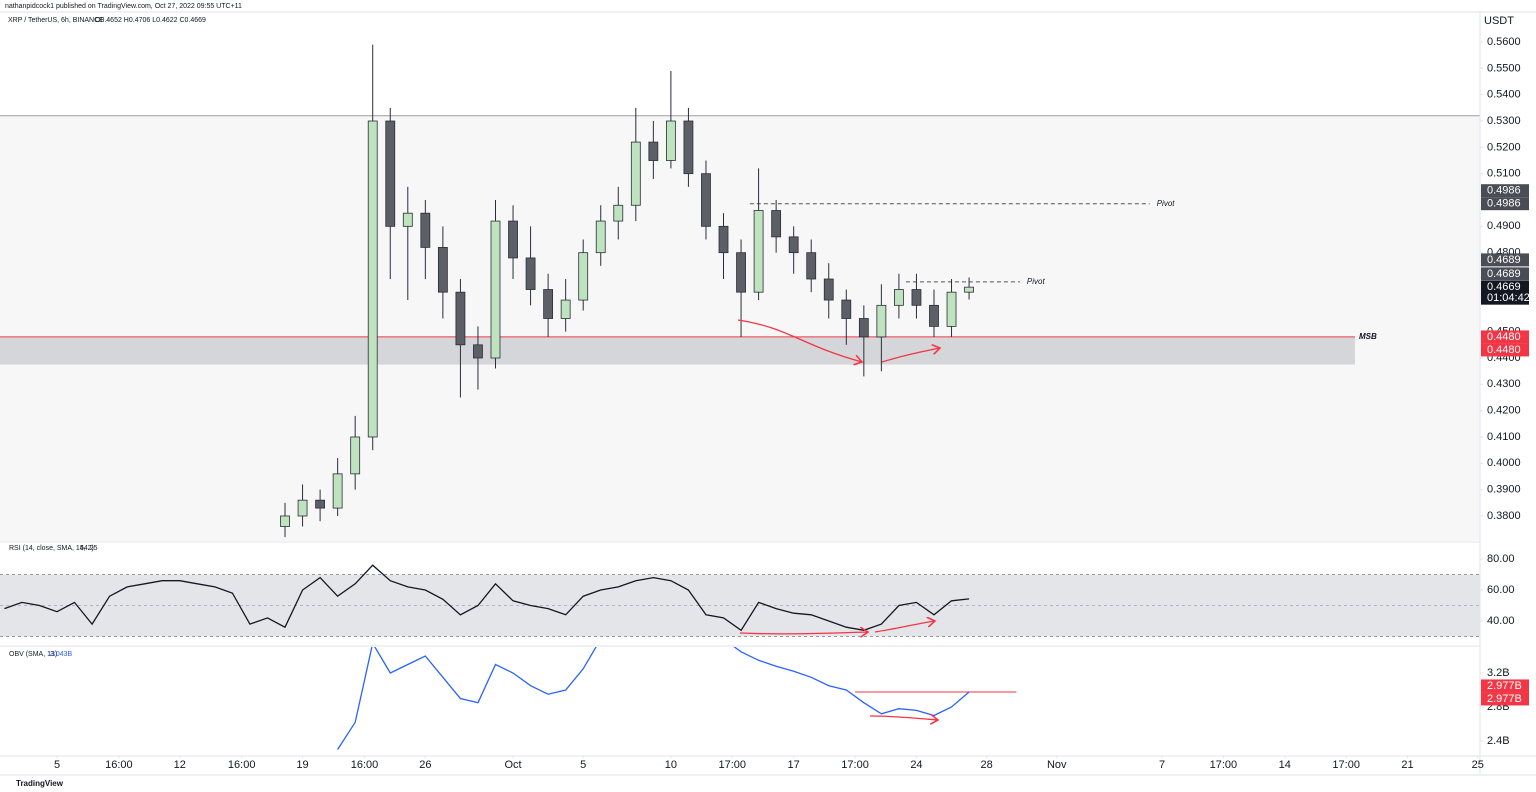 This screenshot has width=1536, height=792. What do you see at coordinates (61, 654) in the screenshot?
I see `obv-value: 3.043B` at bounding box center [61, 654].